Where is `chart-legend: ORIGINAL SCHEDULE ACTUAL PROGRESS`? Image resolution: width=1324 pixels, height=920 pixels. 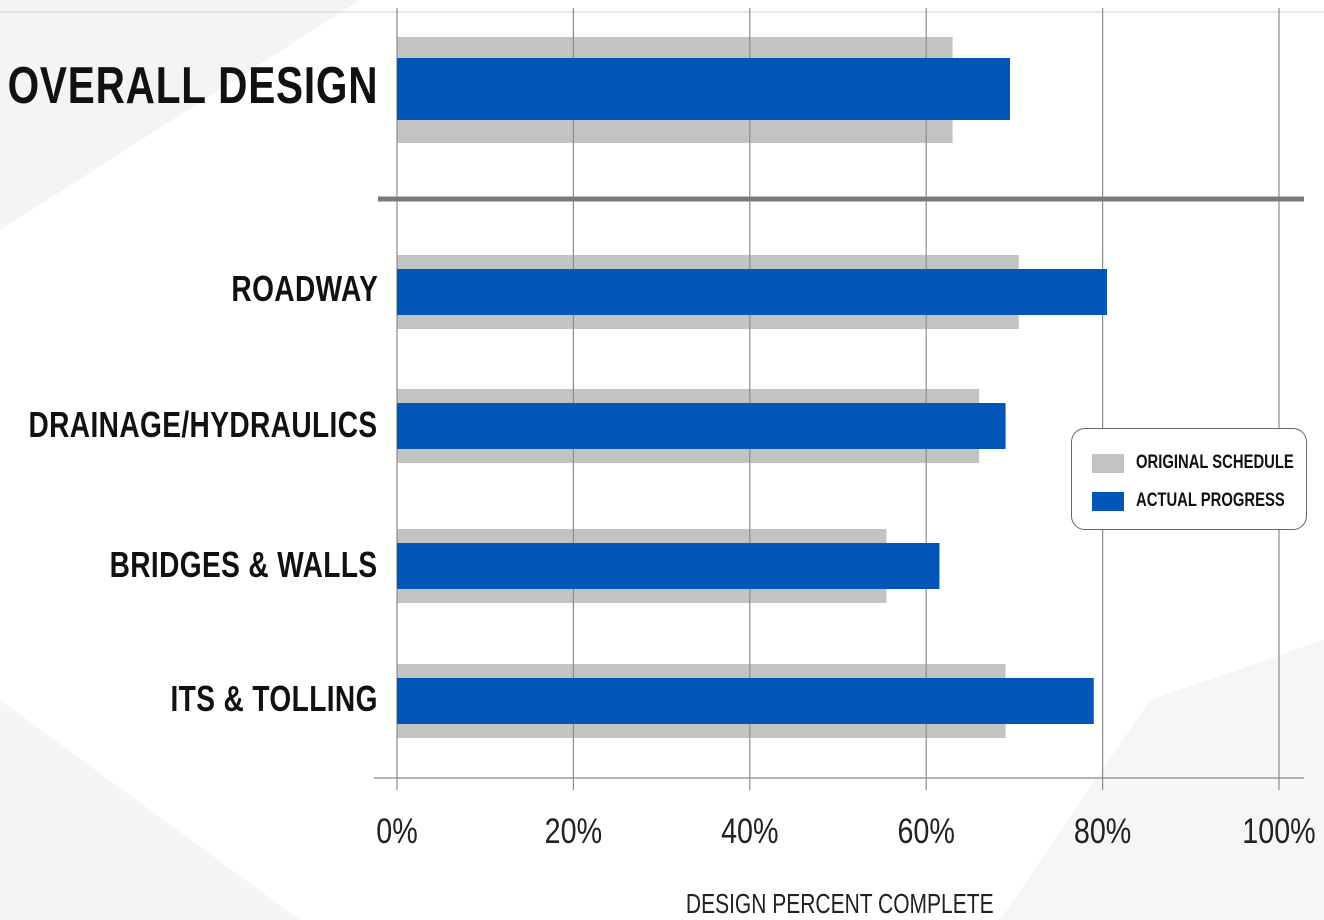 chart-legend: ORIGINAL SCHEDULE ACTUAL PROGRESS is located at coordinates (1189, 479).